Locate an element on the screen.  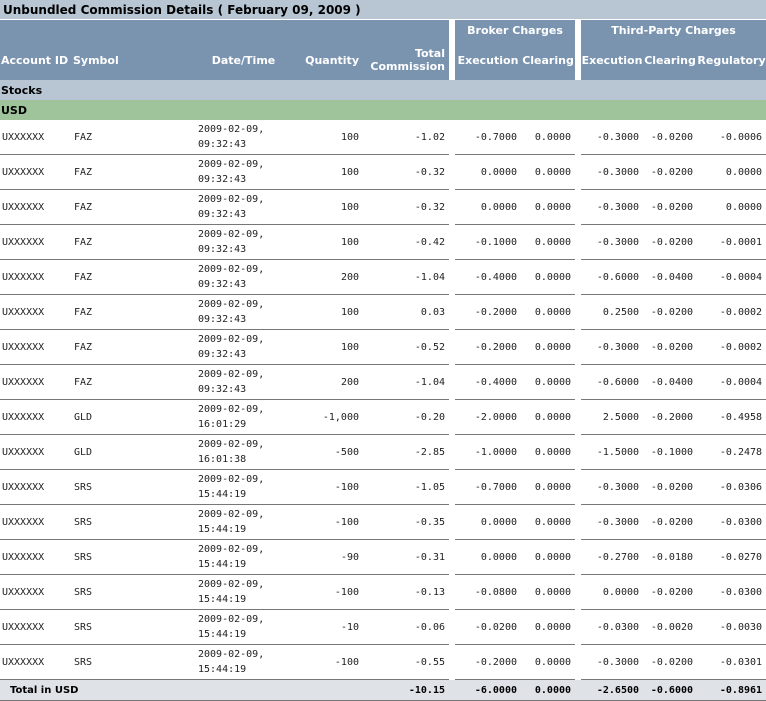
quantity-cell: -100 is located at coordinates (332, 592).